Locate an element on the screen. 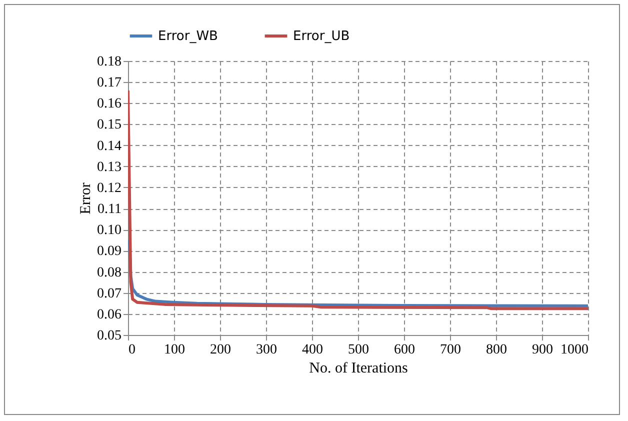 This screenshot has height=421, width=628. y-tick-label: 0.05 is located at coordinates (109, 336).